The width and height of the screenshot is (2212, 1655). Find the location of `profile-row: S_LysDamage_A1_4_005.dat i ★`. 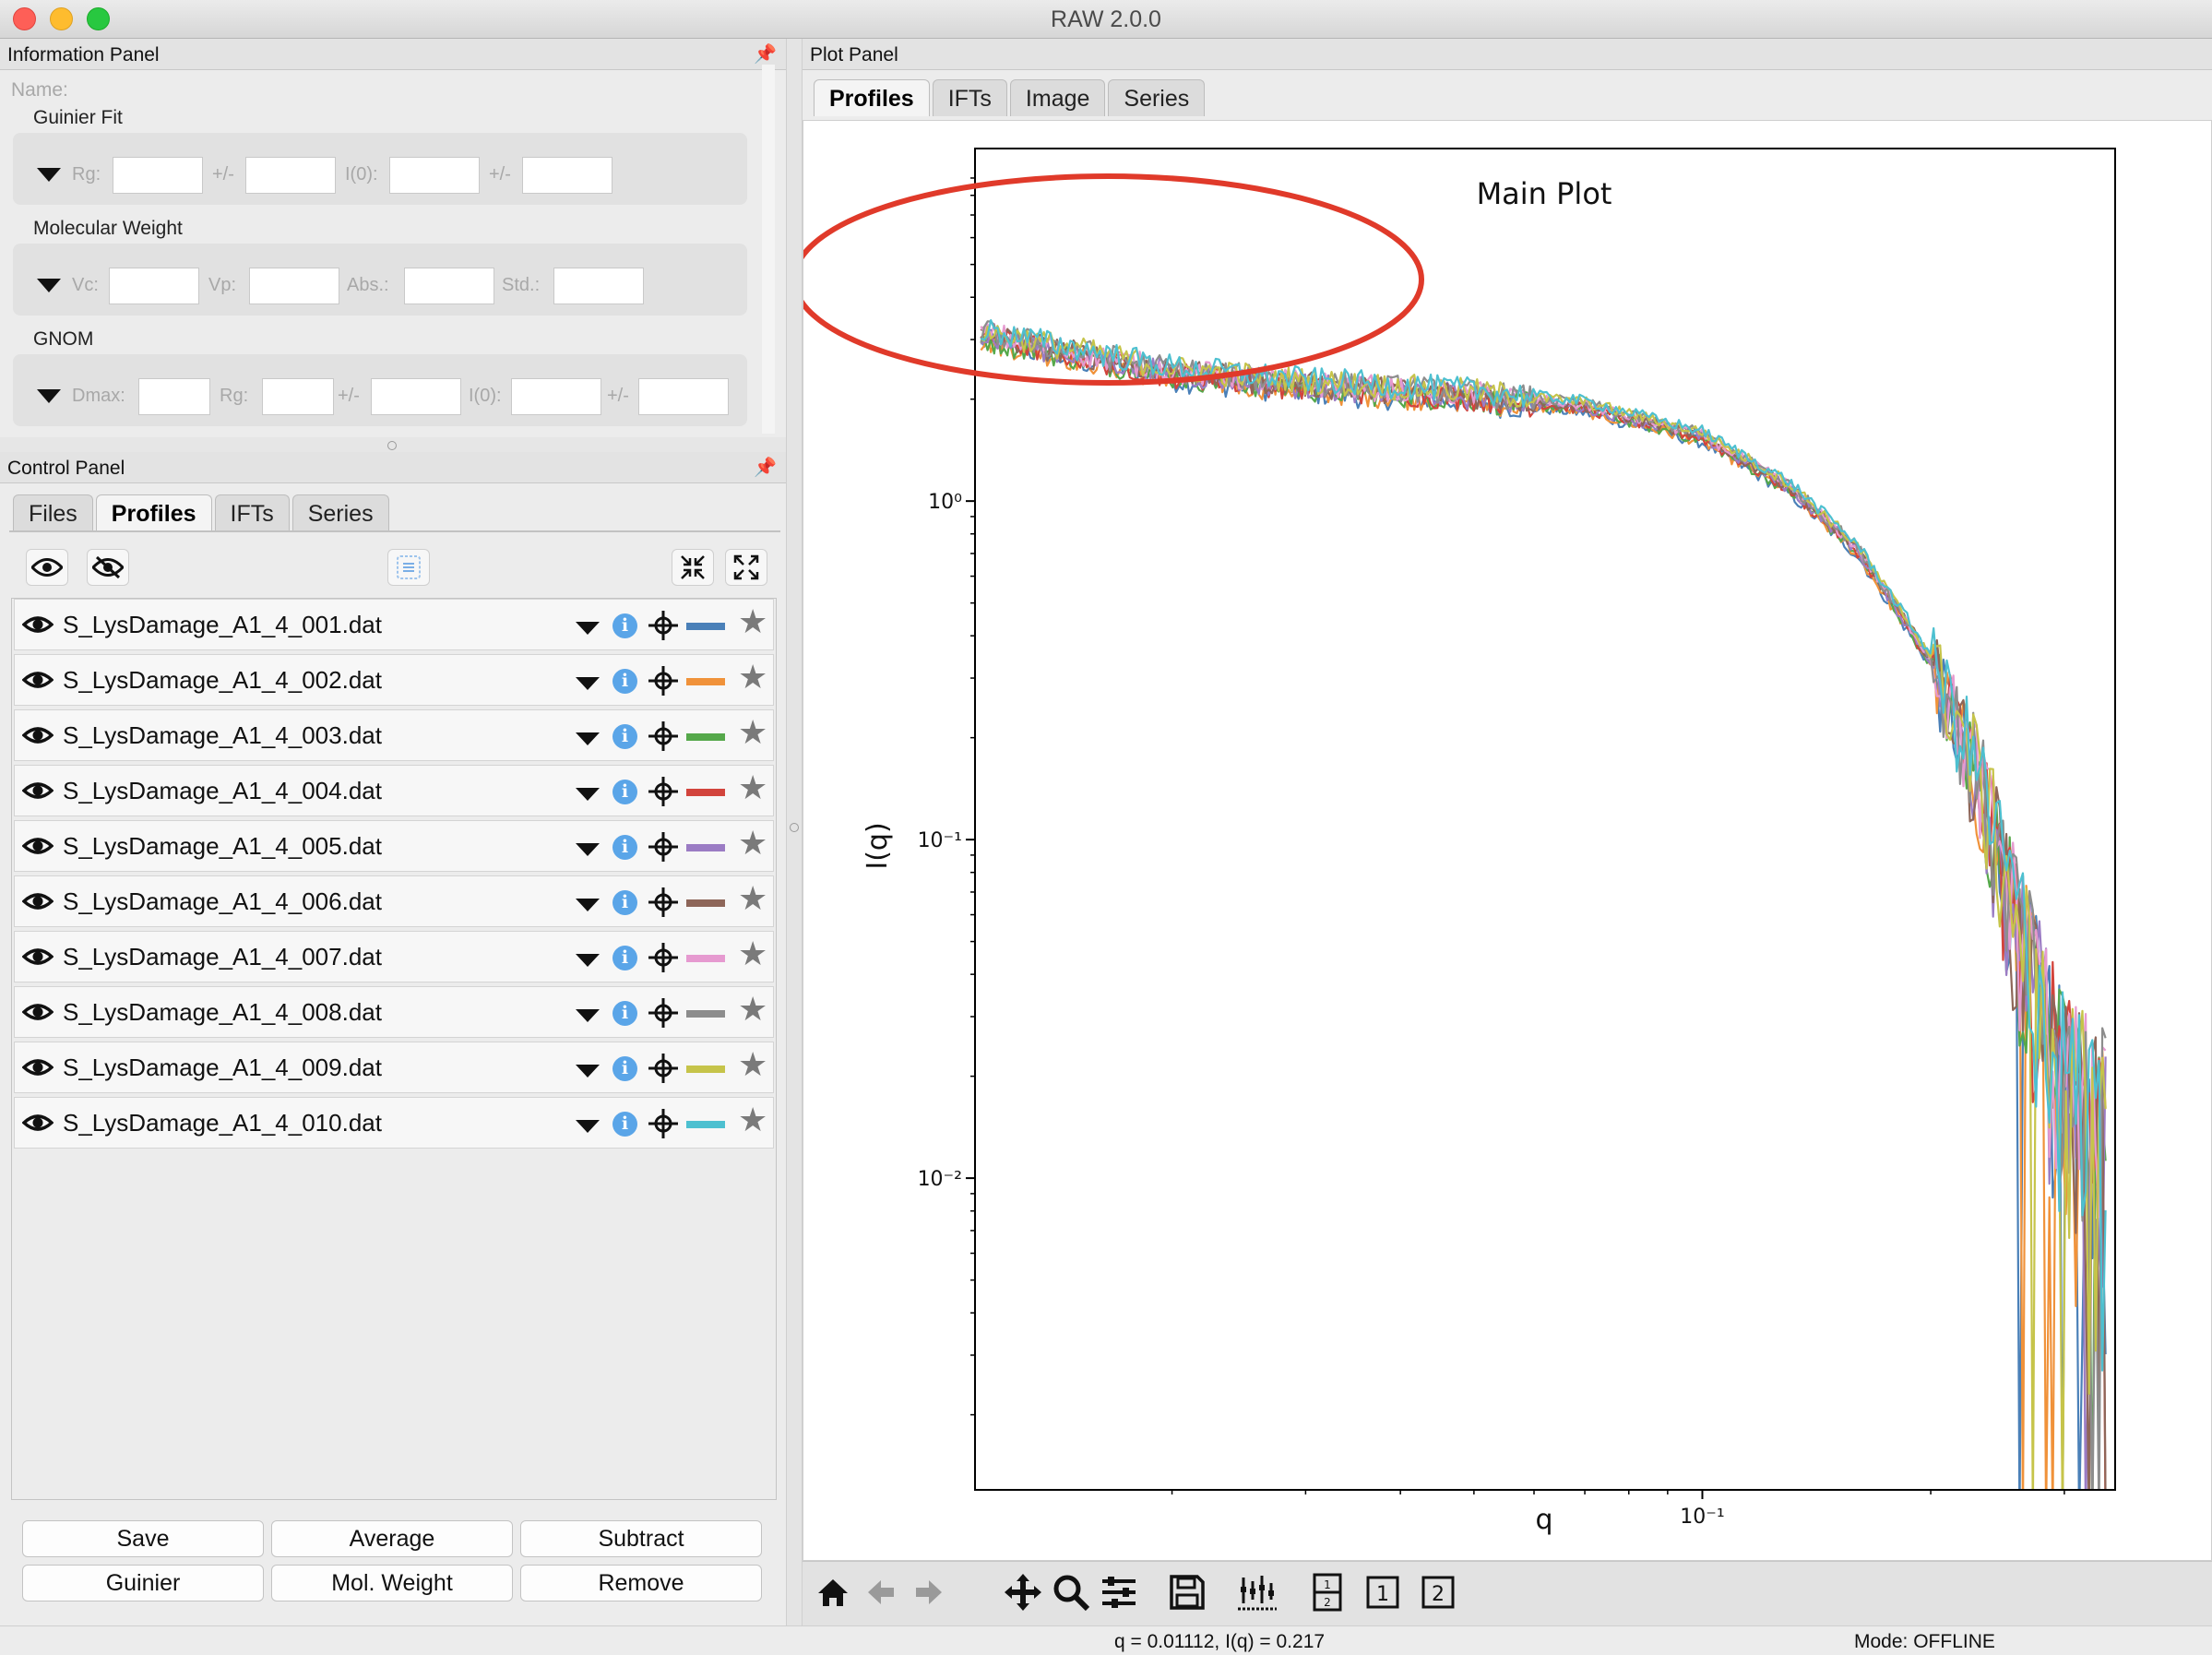

profile-row: S_LysDamage_A1_4_005.dat i ★ is located at coordinates (394, 846).